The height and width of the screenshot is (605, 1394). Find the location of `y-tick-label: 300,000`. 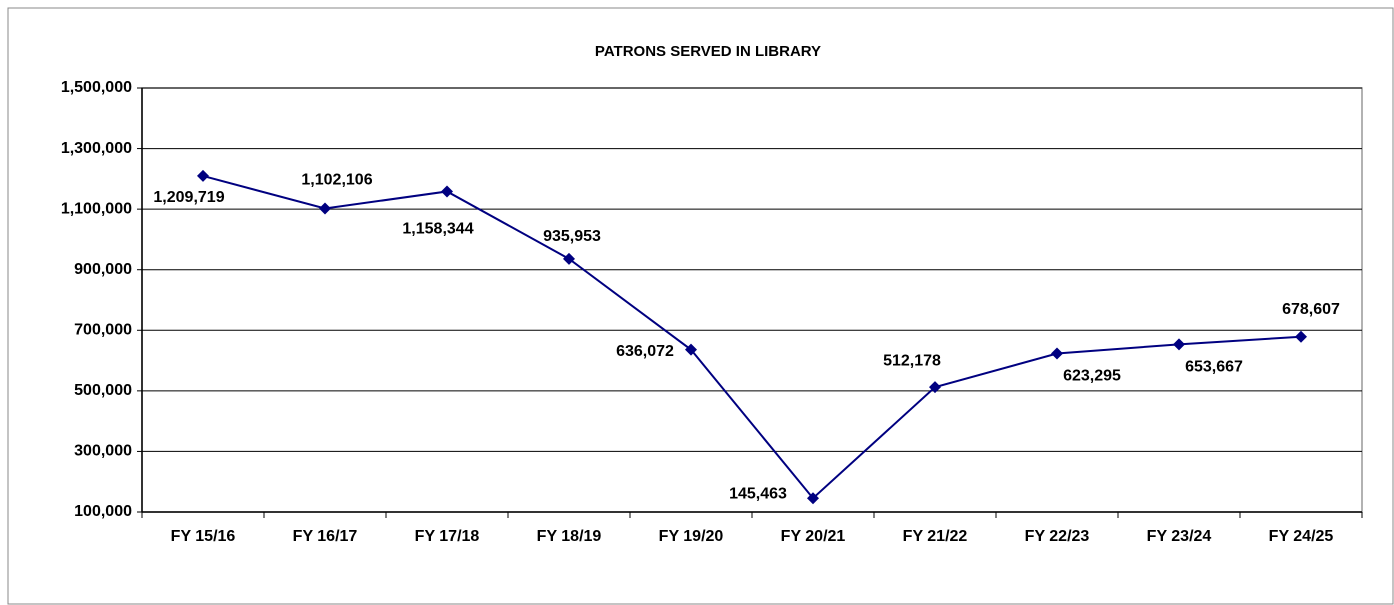

y-tick-label: 300,000 is located at coordinates (103, 451).